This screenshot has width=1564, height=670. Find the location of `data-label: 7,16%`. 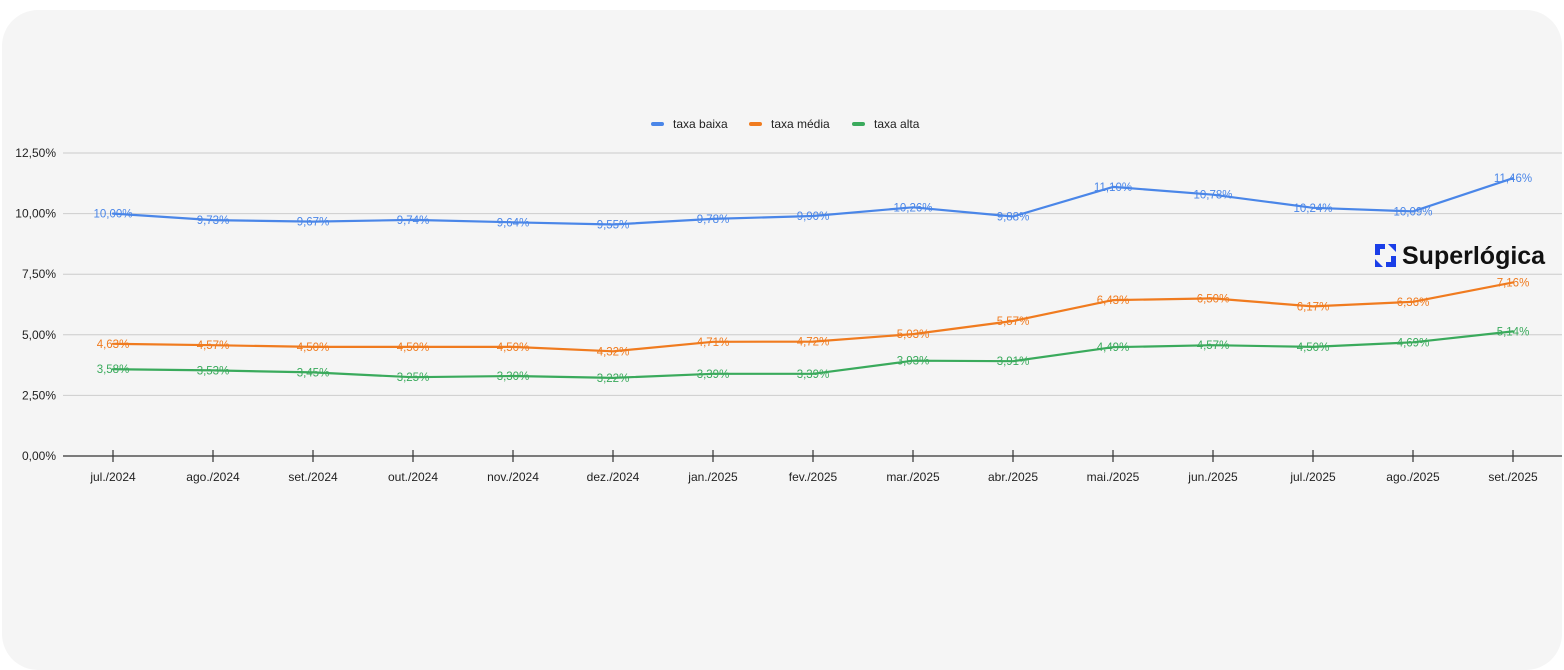

data-label: 7,16% is located at coordinates (1513, 283).